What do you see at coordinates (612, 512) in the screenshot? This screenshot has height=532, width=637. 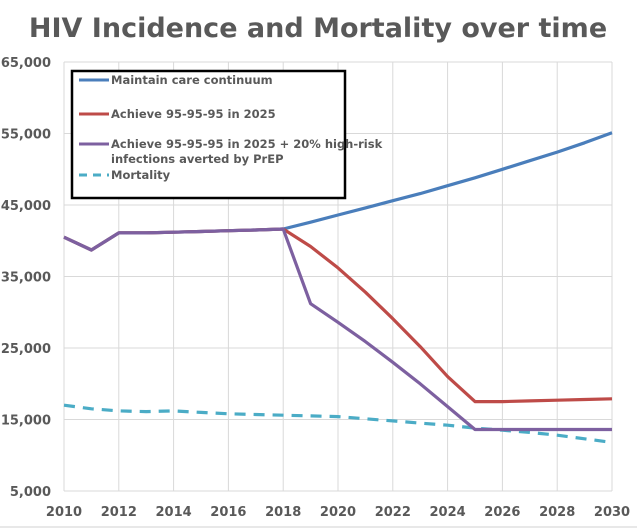 I see `x-tick-label: 2030` at bounding box center [612, 512].